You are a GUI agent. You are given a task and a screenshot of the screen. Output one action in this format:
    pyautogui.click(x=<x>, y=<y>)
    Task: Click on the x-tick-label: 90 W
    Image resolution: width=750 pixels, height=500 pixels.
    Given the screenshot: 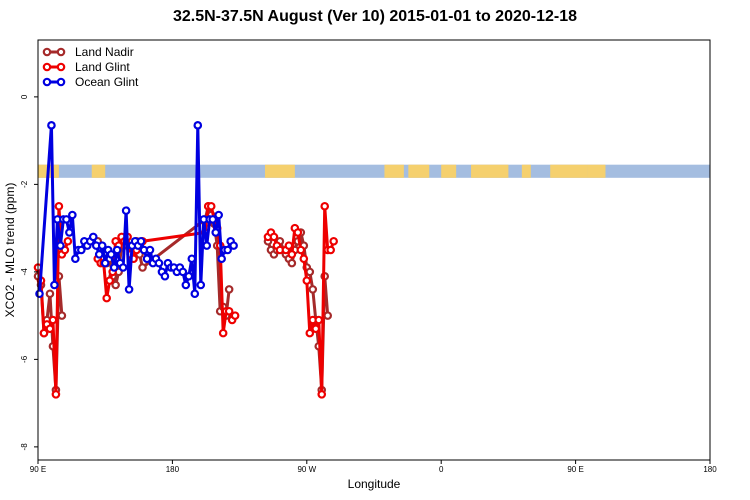 What is the action you would take?
    pyautogui.click(x=306, y=469)
    